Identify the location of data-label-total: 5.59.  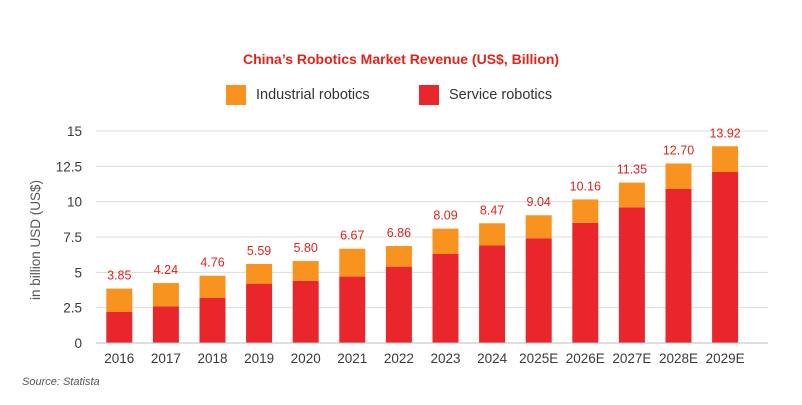
(259, 251).